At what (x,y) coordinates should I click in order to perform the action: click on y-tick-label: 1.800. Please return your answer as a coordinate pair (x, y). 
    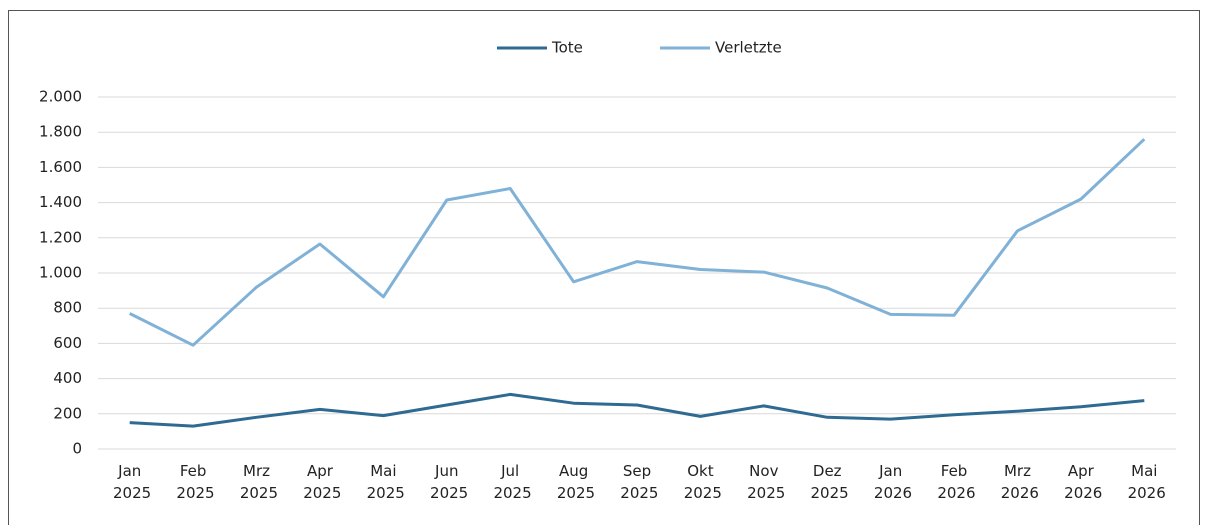
    Looking at the image, I should click on (60, 132).